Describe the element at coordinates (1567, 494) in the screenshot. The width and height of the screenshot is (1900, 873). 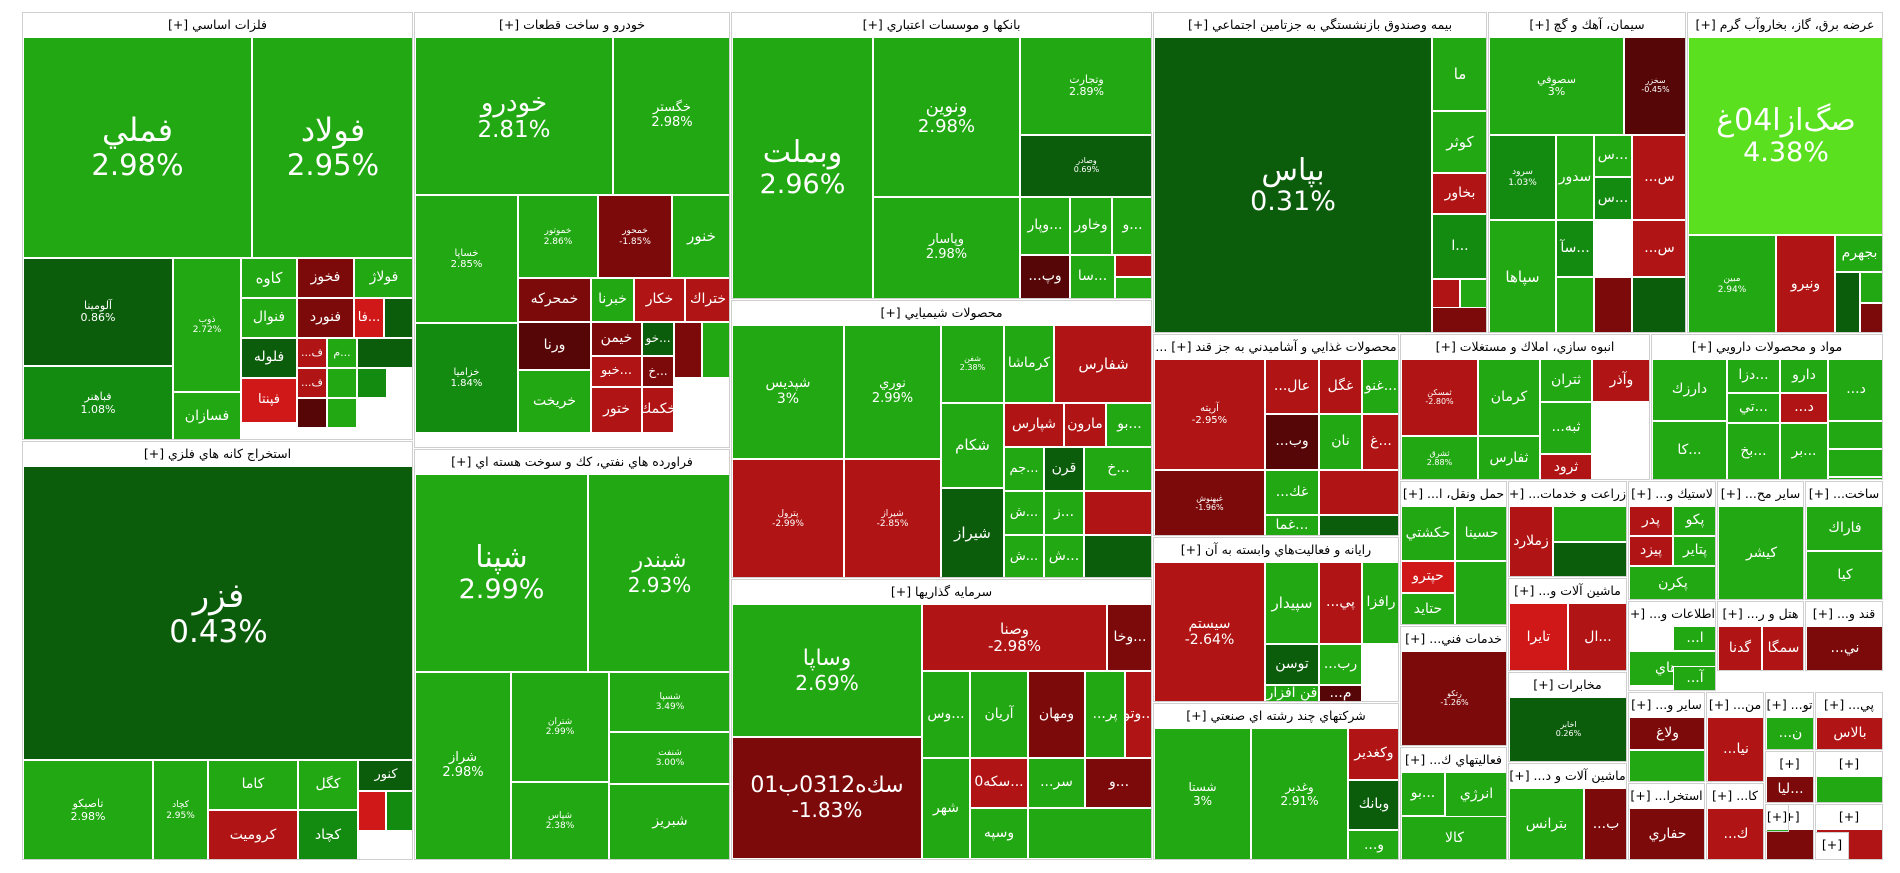
I see `sector-title: زراعت و خدمات... [+]` at that location.